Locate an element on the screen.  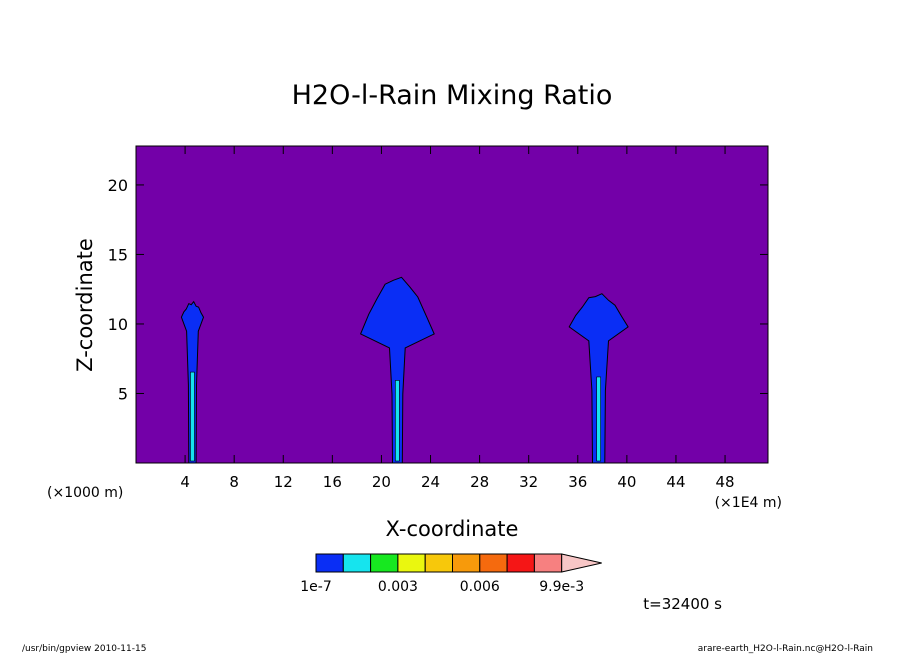
x-tick-label: 8 is located at coordinates (234, 482).